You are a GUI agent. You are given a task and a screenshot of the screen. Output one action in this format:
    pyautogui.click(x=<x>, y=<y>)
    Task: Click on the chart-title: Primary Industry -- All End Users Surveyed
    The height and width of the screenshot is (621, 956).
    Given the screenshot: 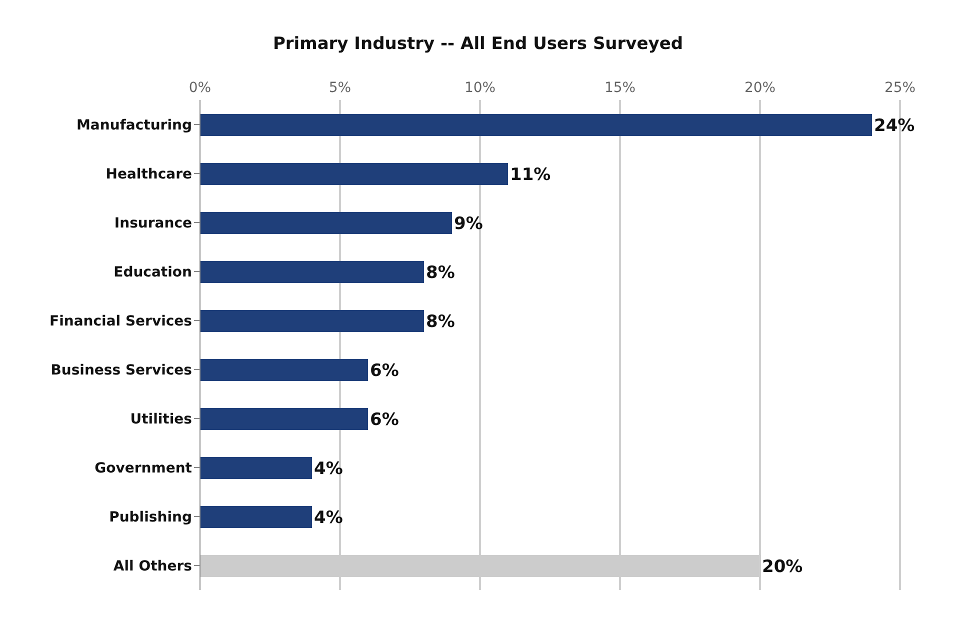 What is the action you would take?
    pyautogui.click(x=478, y=44)
    